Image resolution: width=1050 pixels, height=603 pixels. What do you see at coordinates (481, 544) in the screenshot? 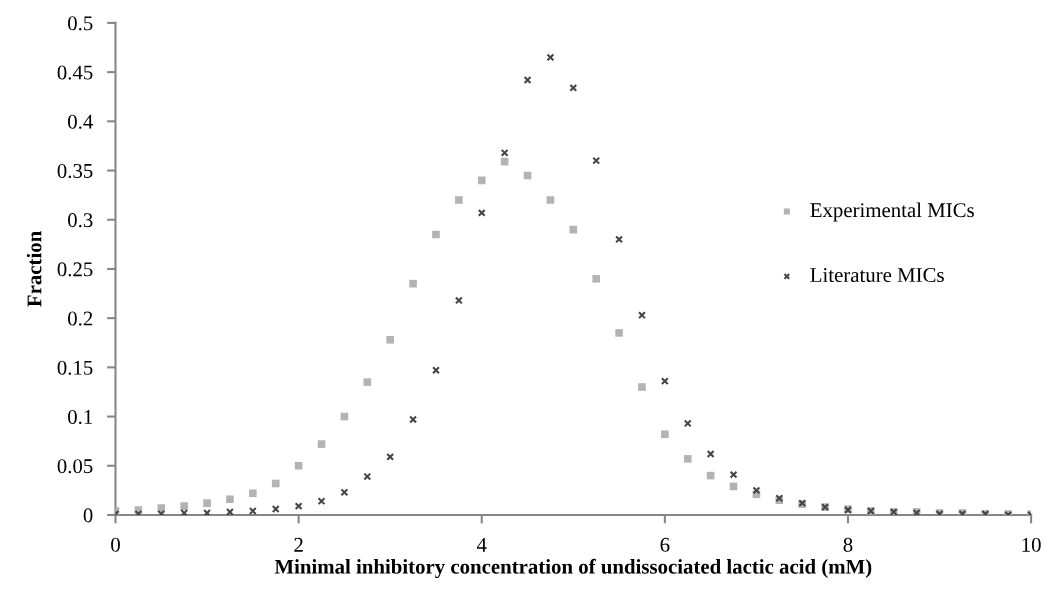
I see `x-tick-label: 4` at bounding box center [481, 544].